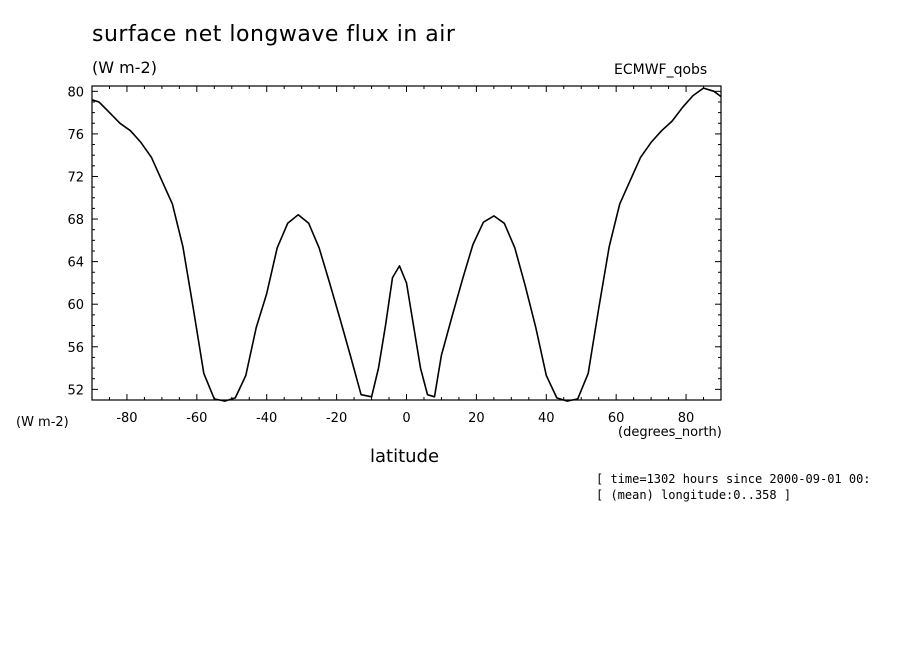 The image size is (904, 654). I want to click on x-tick-label: -40, so click(266, 418).